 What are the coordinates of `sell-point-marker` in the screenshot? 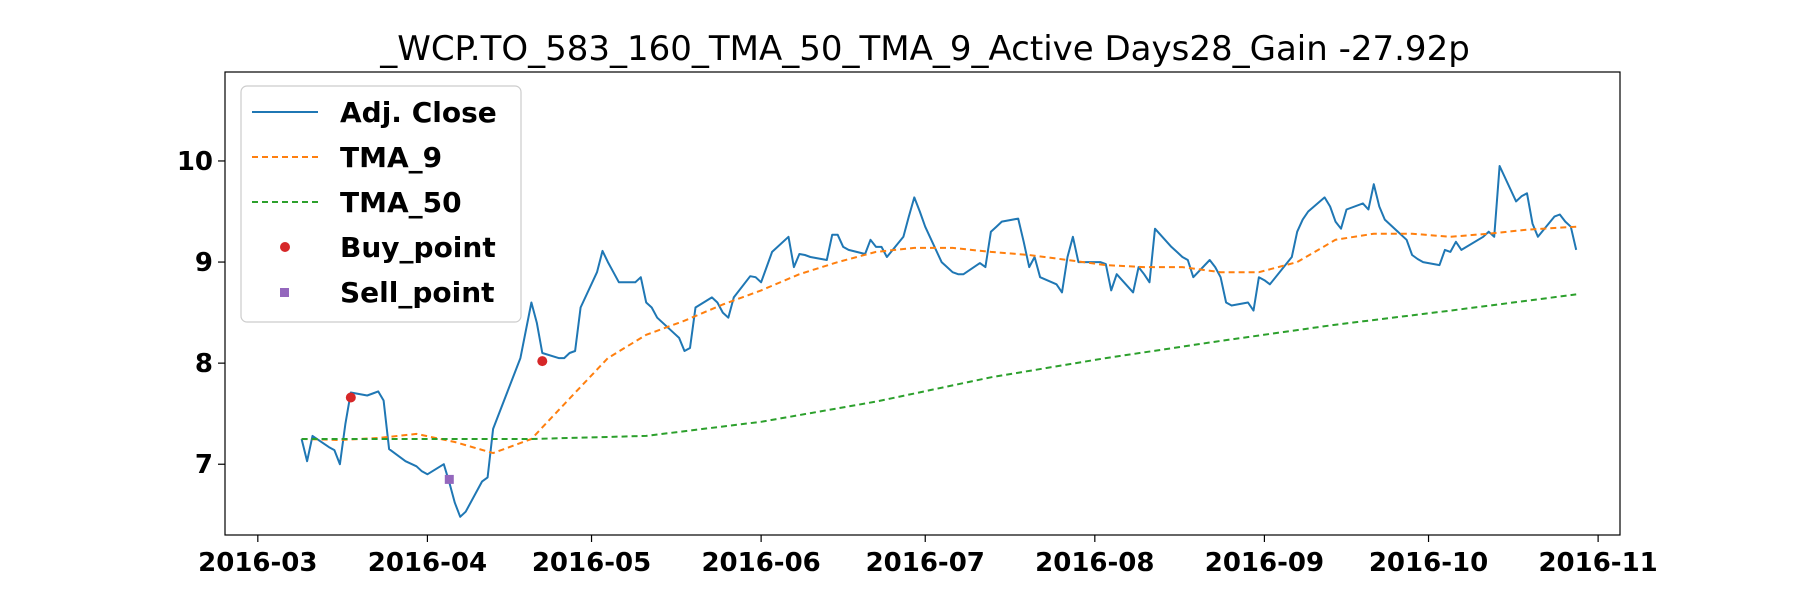 It's located at (449, 479).